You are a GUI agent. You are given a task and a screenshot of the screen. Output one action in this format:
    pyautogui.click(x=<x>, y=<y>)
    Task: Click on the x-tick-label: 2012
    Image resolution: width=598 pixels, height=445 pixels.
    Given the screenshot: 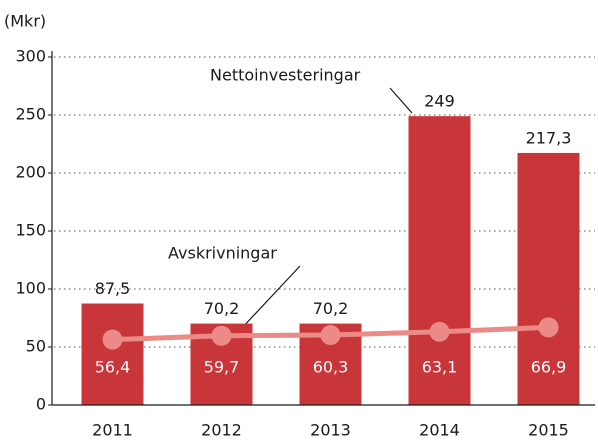 What is the action you would take?
    pyautogui.click(x=221, y=430)
    